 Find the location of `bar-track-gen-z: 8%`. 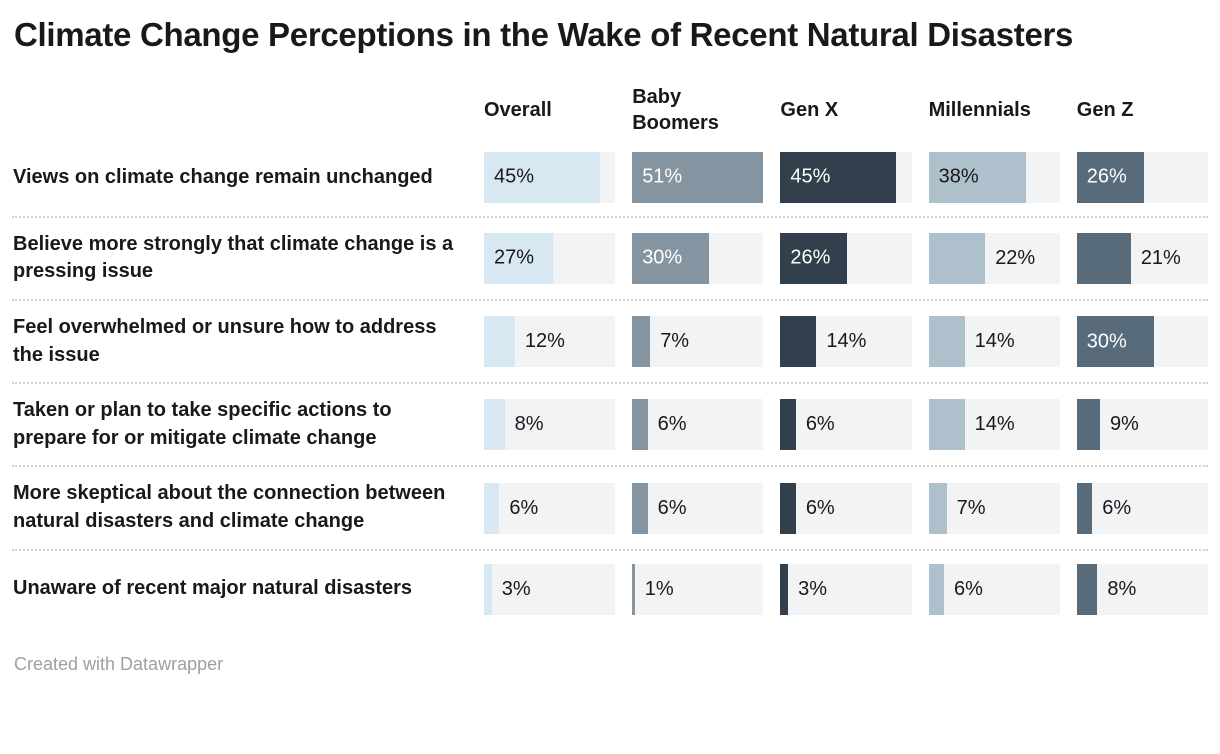

bar-track-gen-z: 8% is located at coordinates (1142, 589).